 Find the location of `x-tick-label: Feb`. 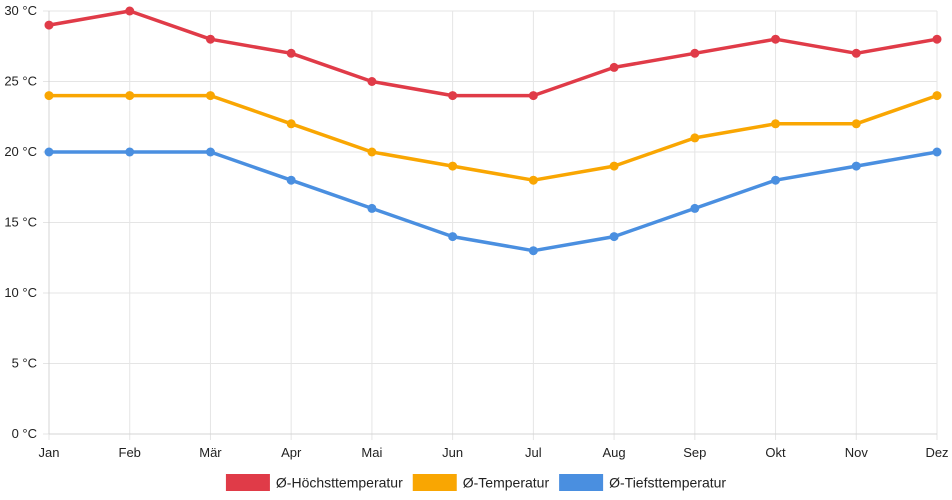

x-tick-label: Feb is located at coordinates (130, 452).